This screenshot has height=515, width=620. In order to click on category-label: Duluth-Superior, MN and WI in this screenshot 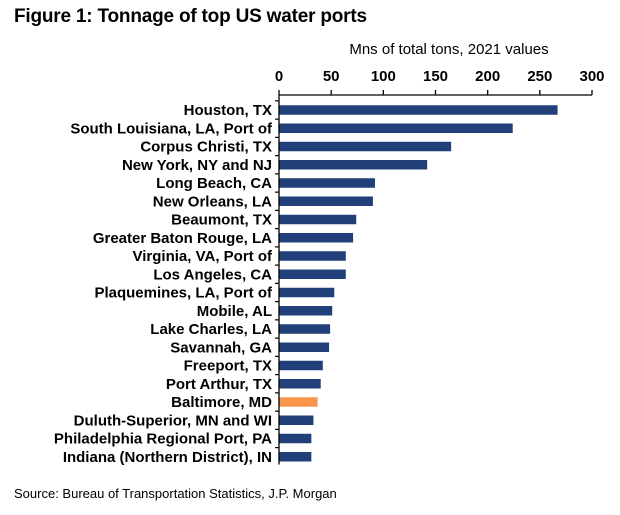, I will do `click(173, 420)`.